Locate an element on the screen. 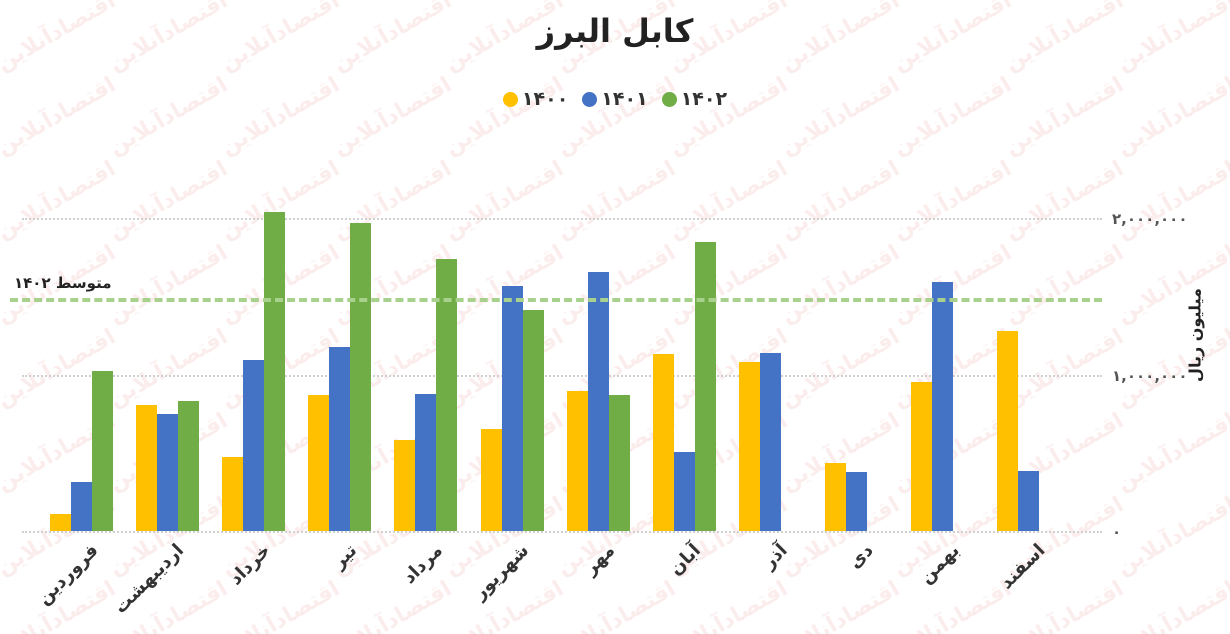 This screenshot has height=634, width=1230. legend-item: ۱۴۰۰ is located at coordinates (535, 99).